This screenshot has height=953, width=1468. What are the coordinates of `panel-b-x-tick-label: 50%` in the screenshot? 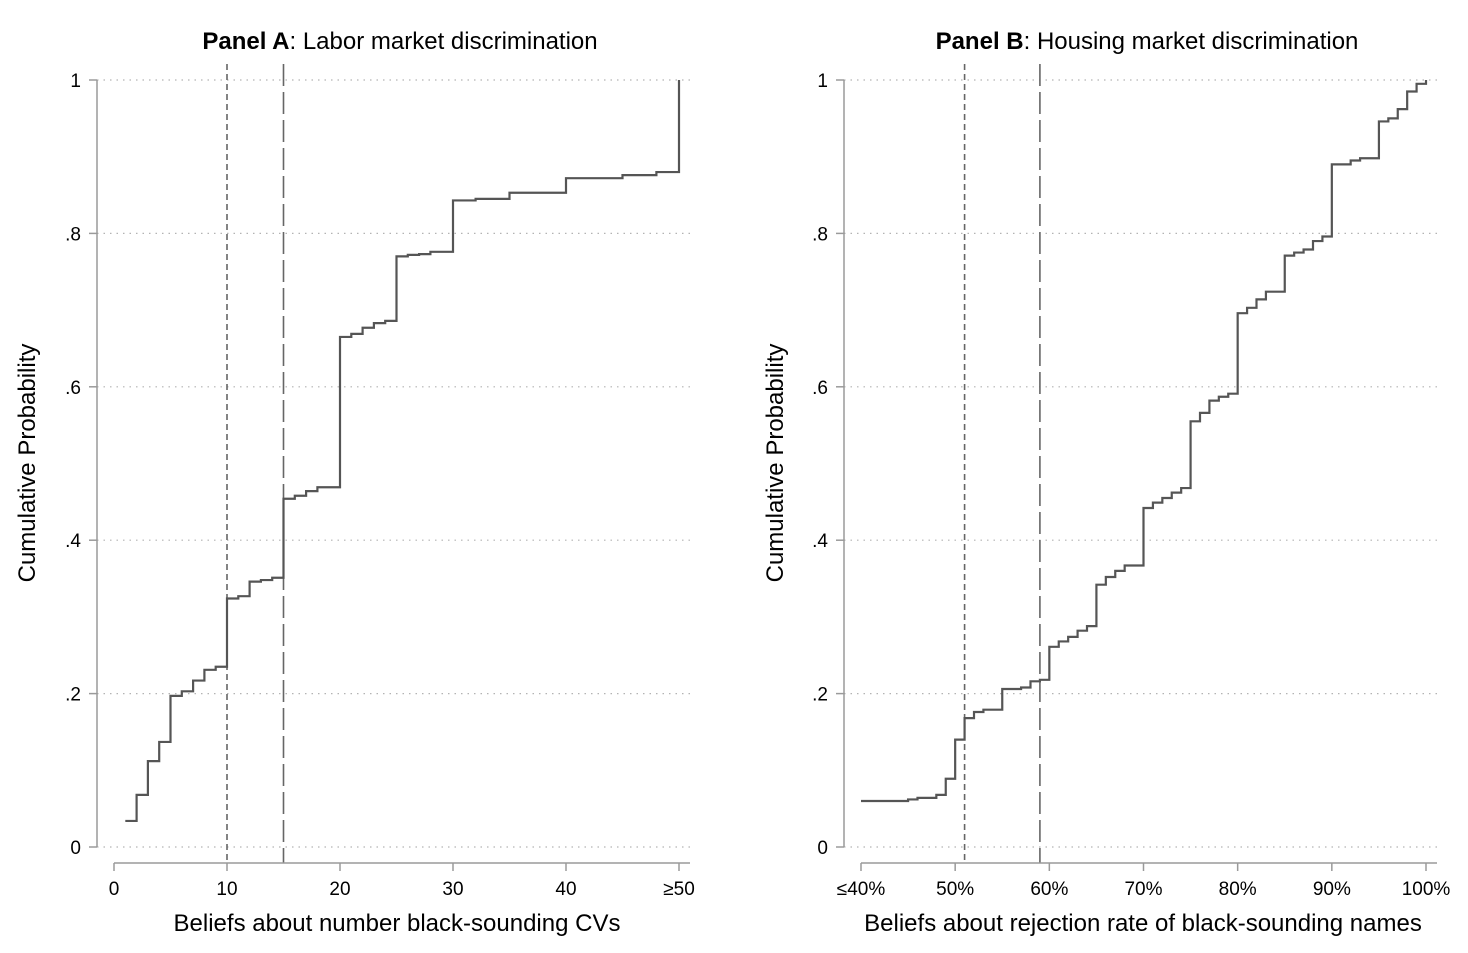 It's located at (955, 889).